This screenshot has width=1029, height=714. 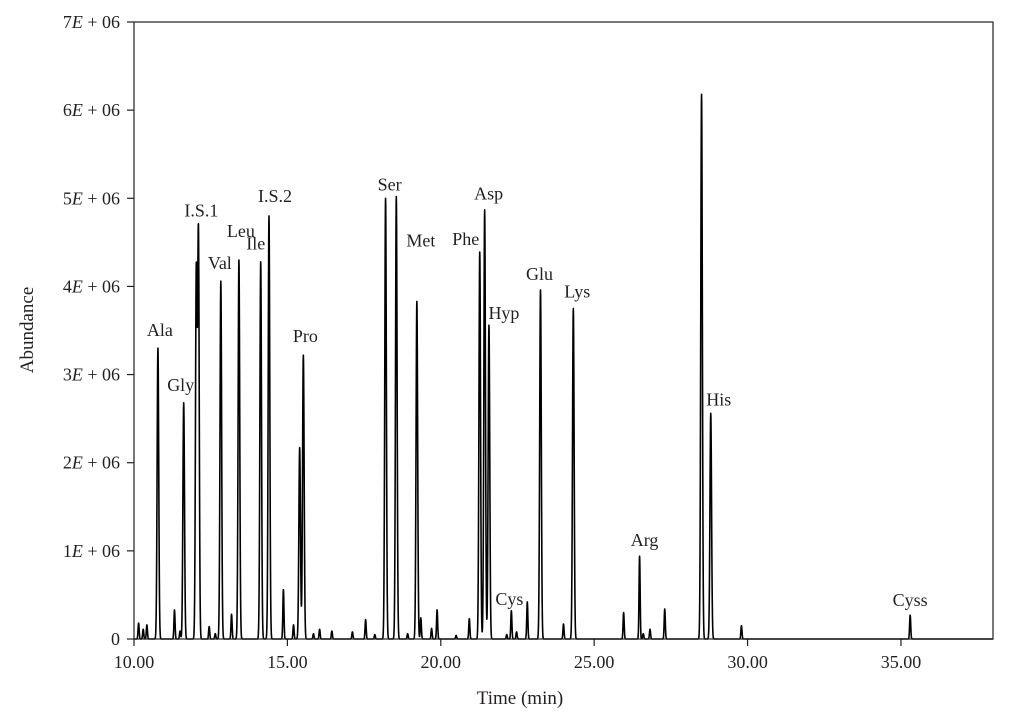 I want to click on y-axis-label: Abundance, so click(x=27, y=330).